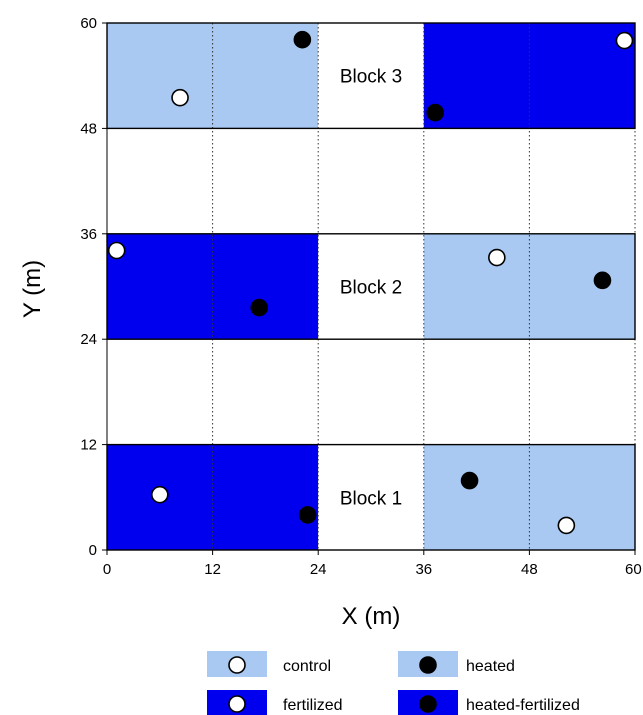 The image size is (643, 715). Describe the element at coordinates (307, 666) in the screenshot. I see `legend-label: control` at that location.